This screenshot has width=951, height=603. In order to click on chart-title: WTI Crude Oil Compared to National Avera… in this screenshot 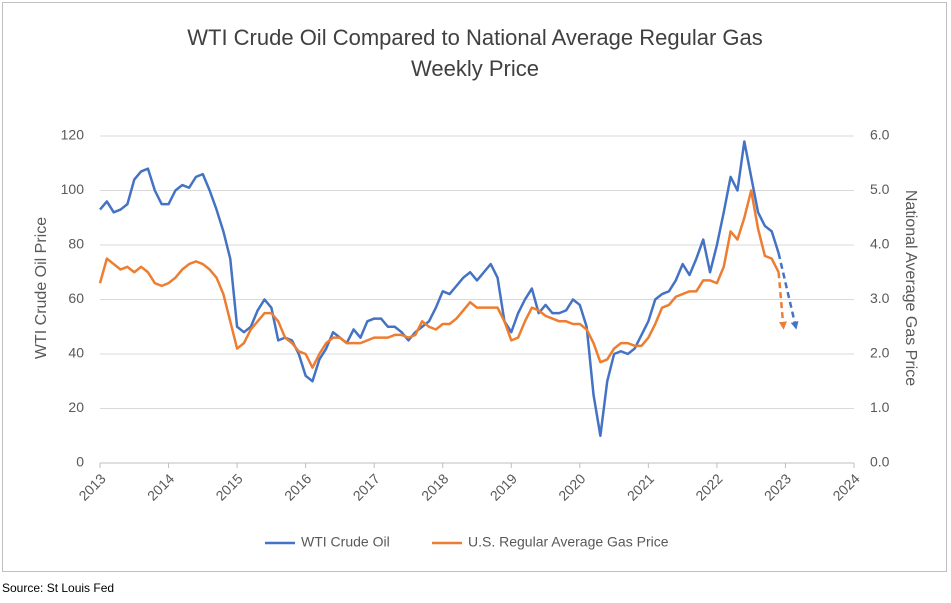, I will do `click(475, 37)`.